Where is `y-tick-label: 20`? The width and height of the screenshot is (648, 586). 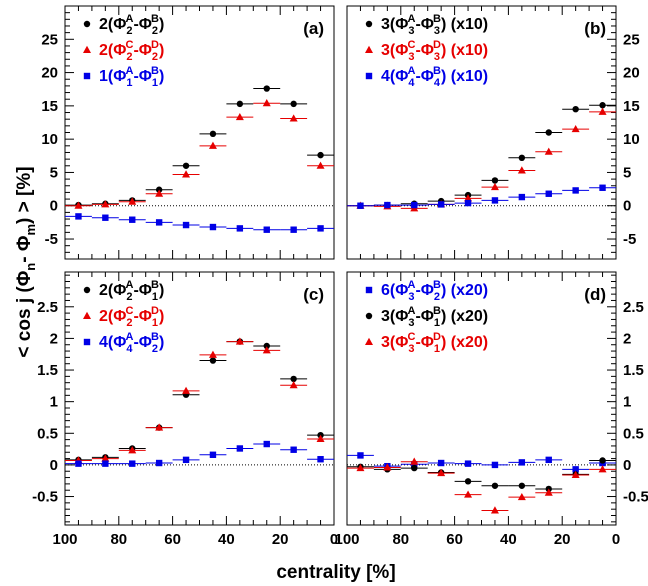 y-tick-label: 20 is located at coordinates (49, 73).